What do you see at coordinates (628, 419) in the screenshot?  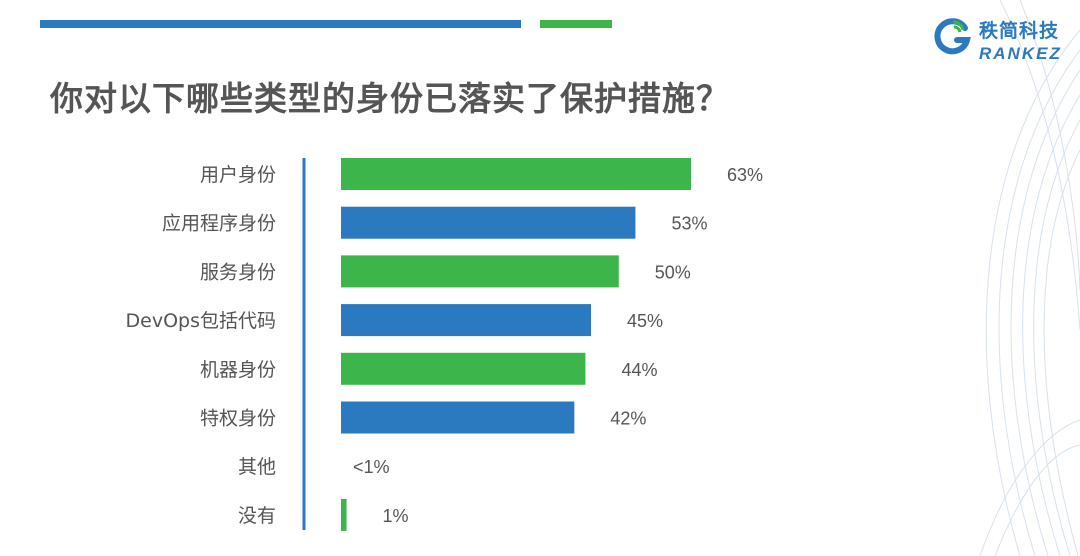 I see `data-label: 42%` at bounding box center [628, 419].